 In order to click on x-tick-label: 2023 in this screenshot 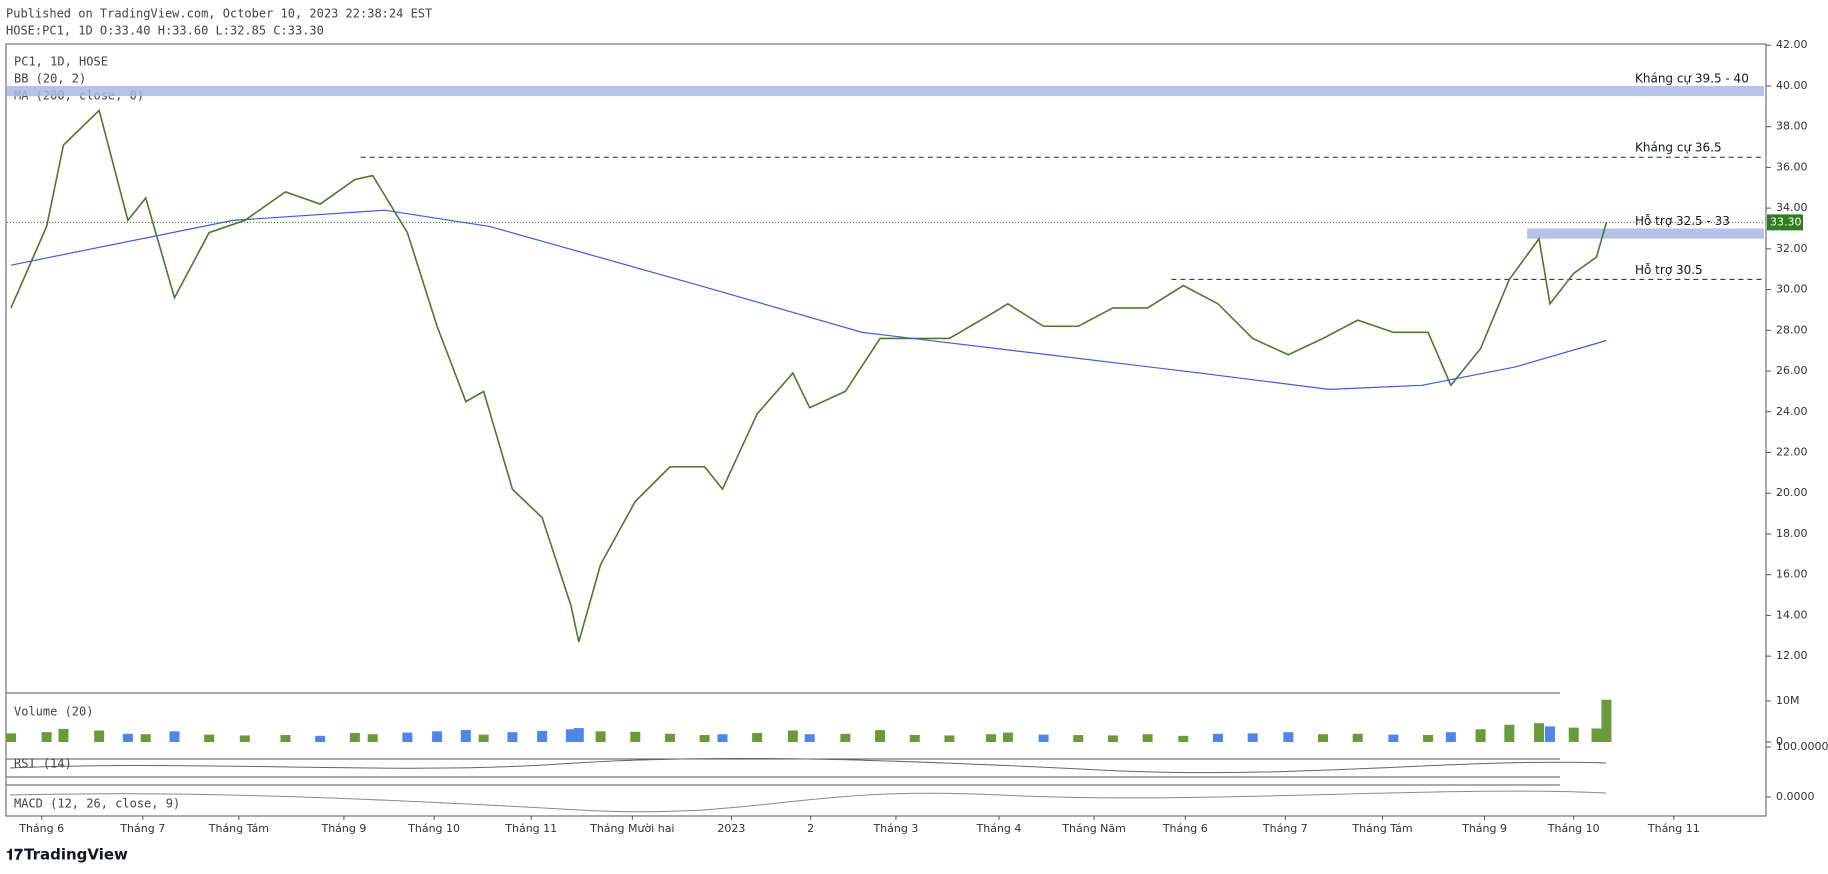, I will do `click(731, 828)`.